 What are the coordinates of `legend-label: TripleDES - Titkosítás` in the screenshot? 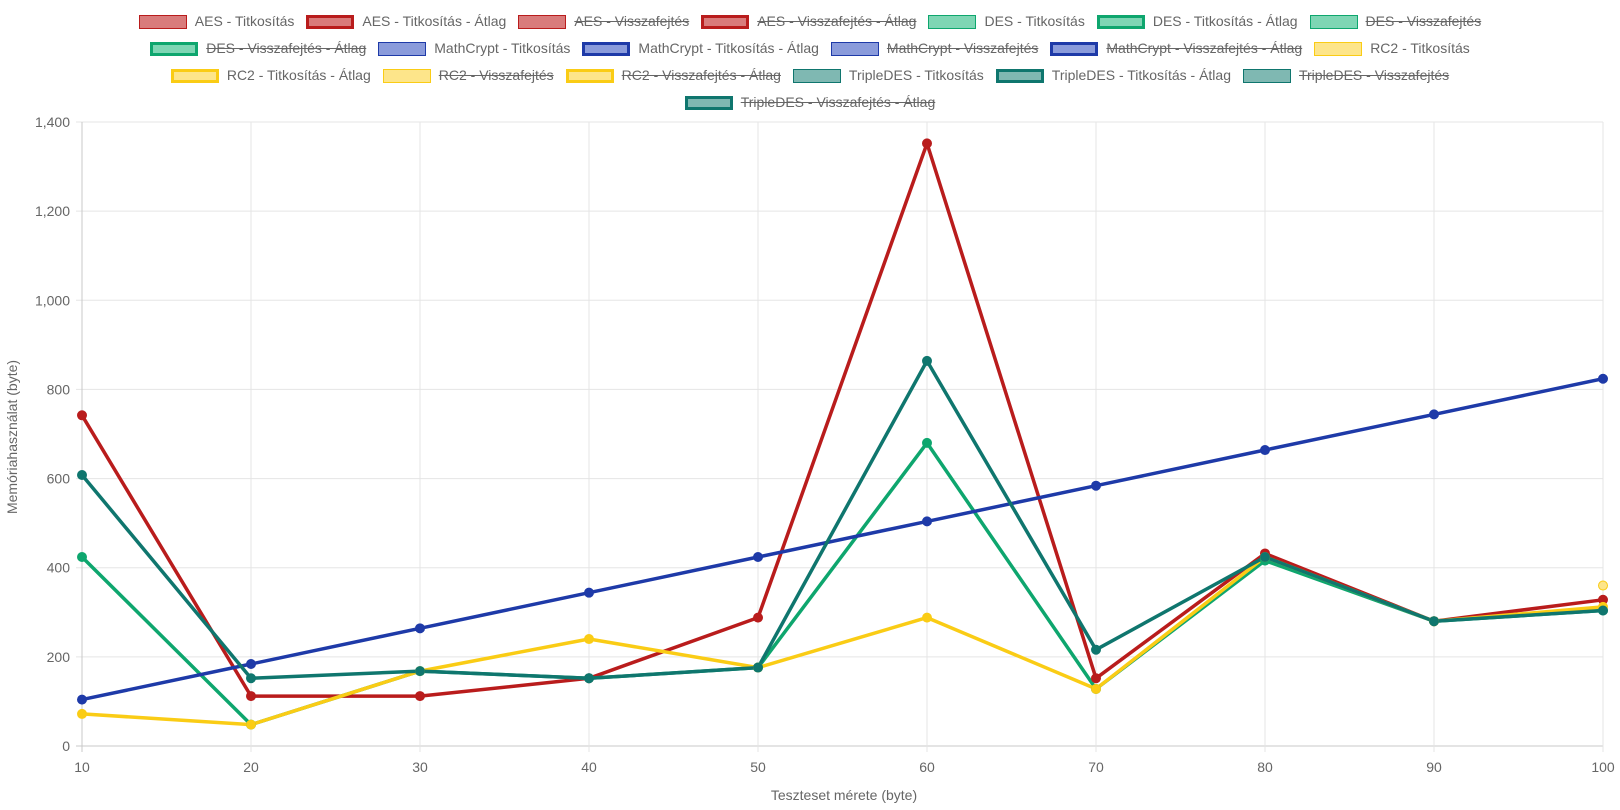 It's located at (916, 75).